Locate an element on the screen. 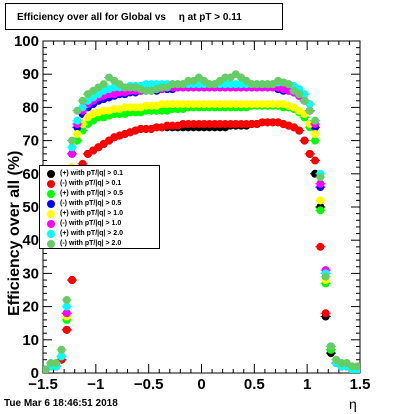 Image resolution: width=400 pixels, height=414 pixels. legend-label: (-) with pT/|q| > 2.0 is located at coordinates (91, 243).